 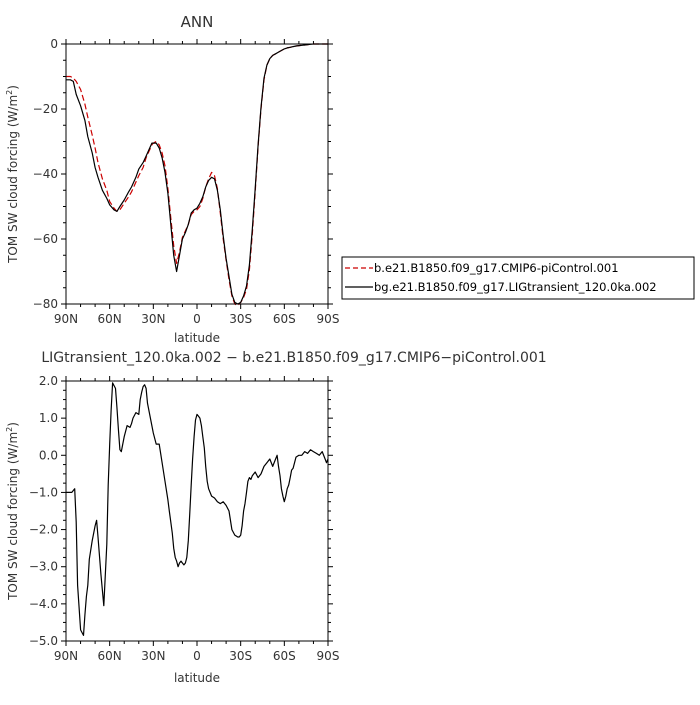 I want to click on top-title: ANN, so click(x=197, y=22).